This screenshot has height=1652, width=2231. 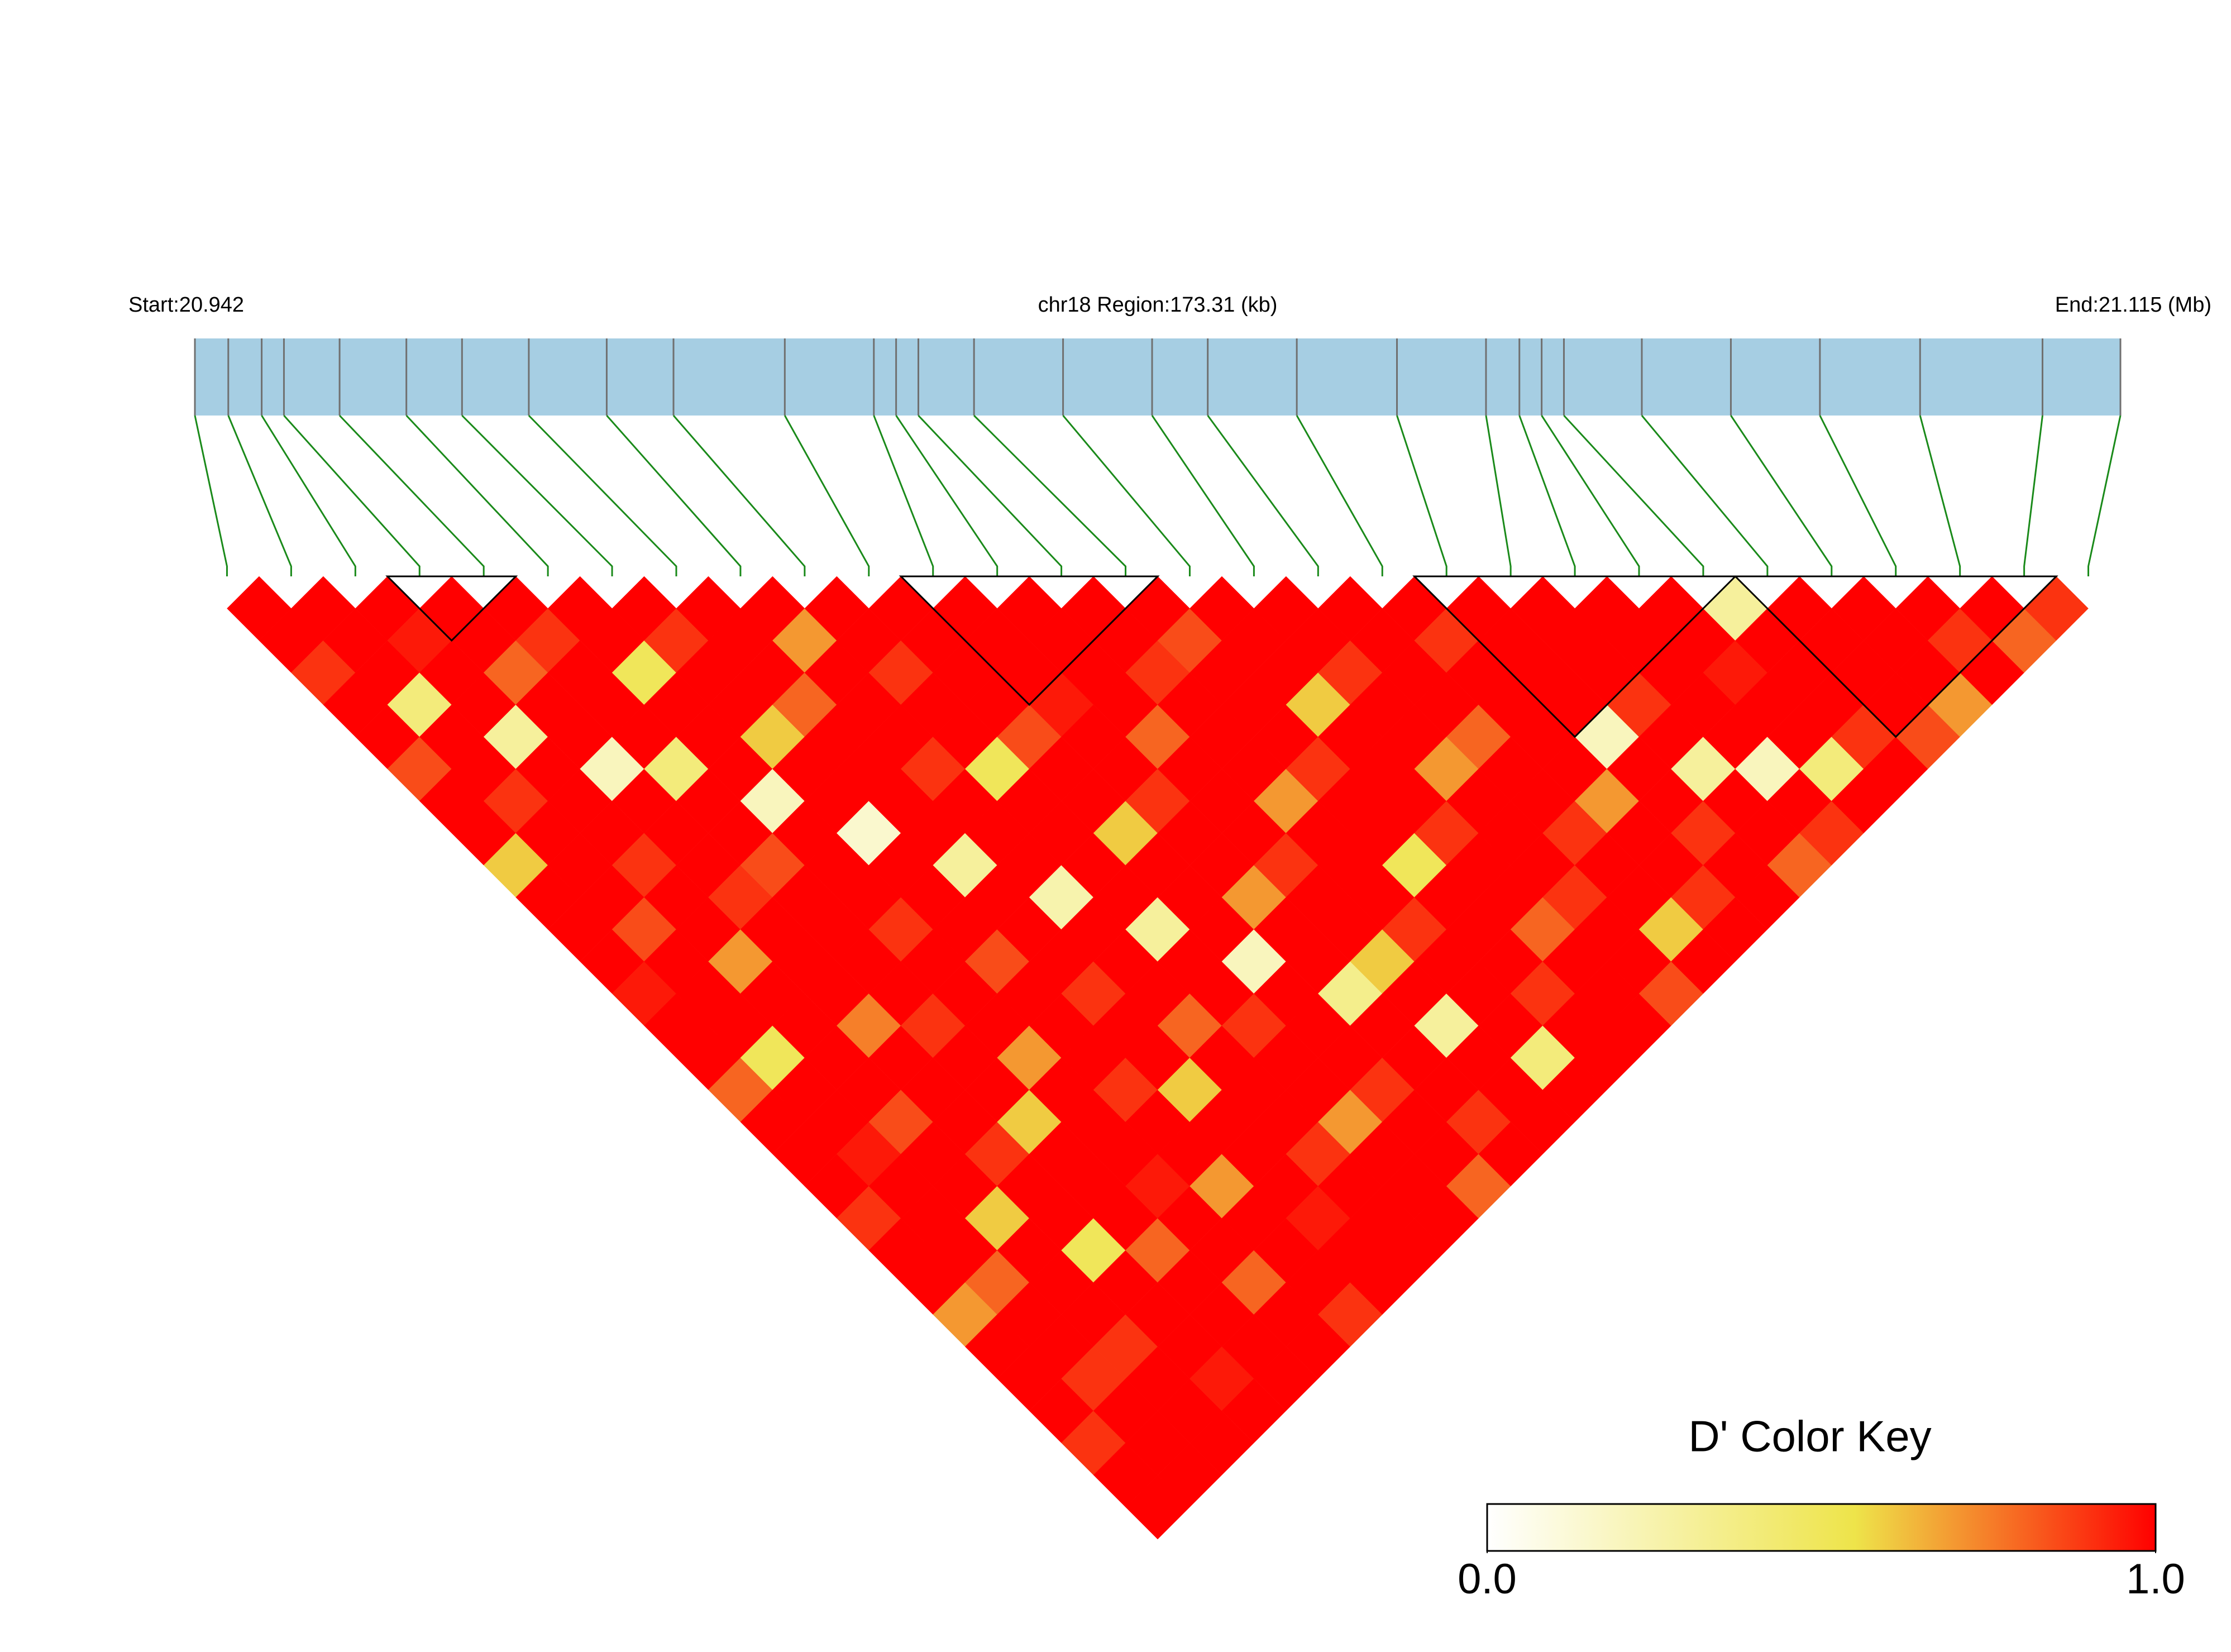 What do you see at coordinates (1158, 305) in the screenshot?
I see `region-label: chr18 Region:173.31 (kb)` at bounding box center [1158, 305].